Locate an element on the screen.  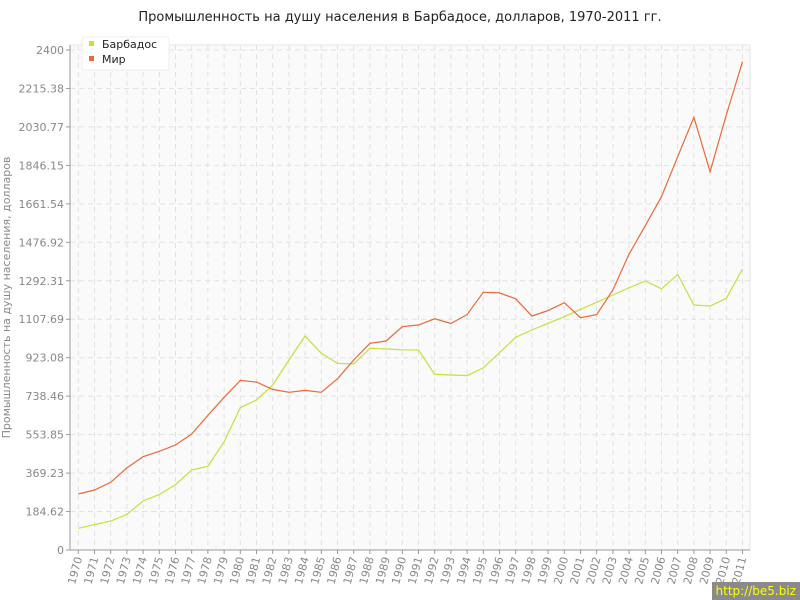
y-tick-label: 184.62 is located at coordinates (45, 512).